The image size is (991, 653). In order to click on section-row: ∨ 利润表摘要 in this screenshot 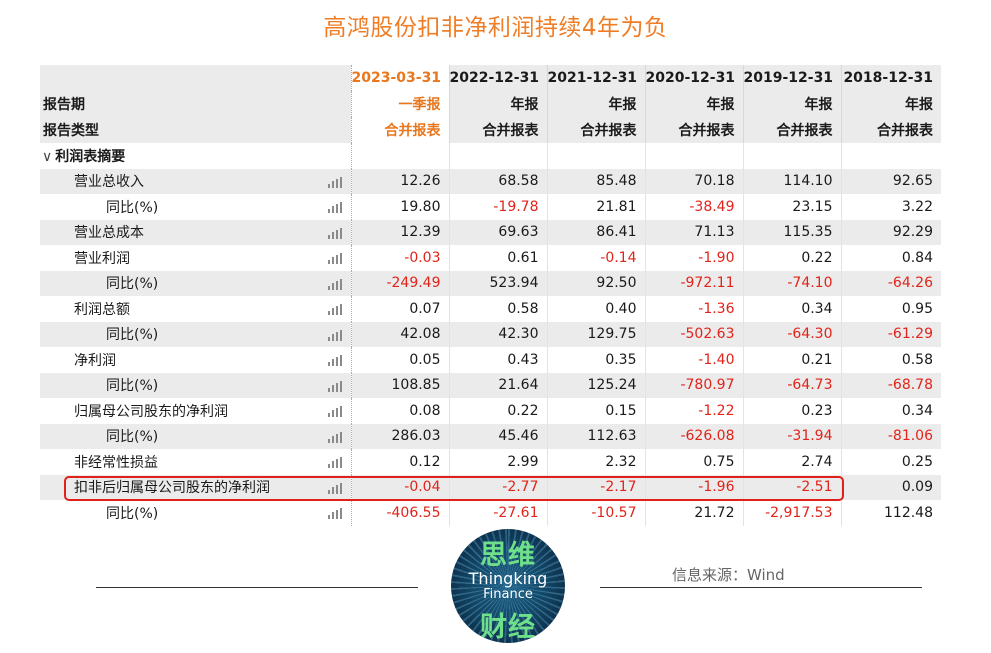, I will do `click(490, 156)`.